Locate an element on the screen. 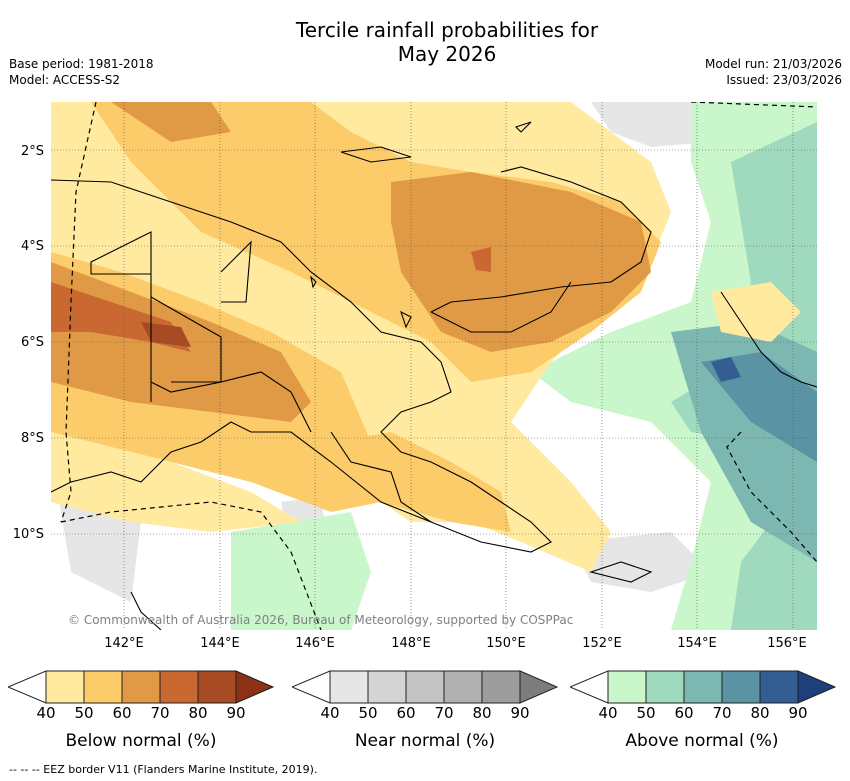 The width and height of the screenshot is (850, 781). colorbar-below-normal-swatches is located at coordinates (140, 687).